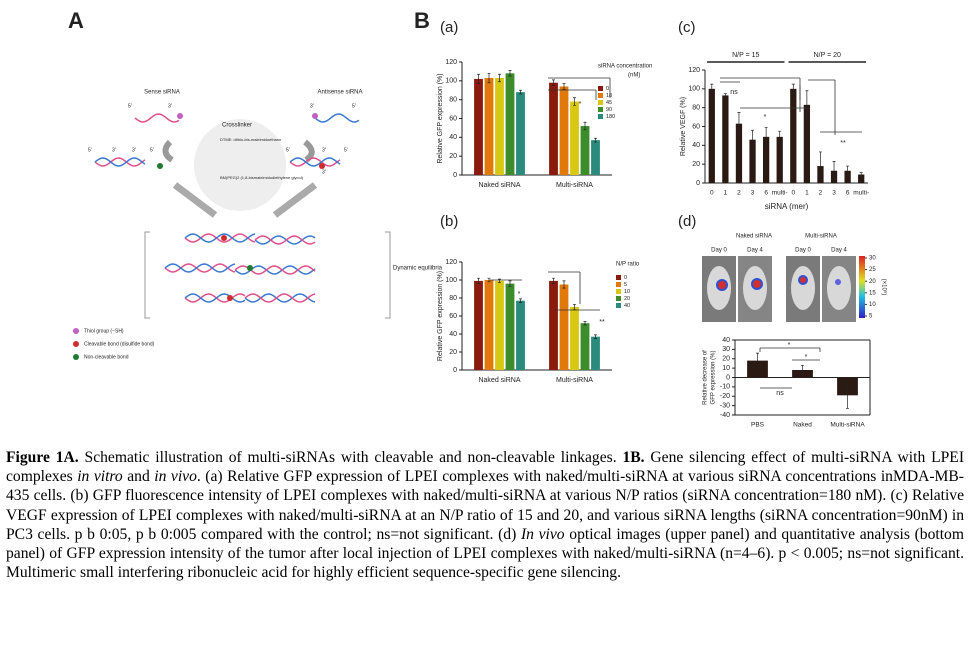  Describe the element at coordinates (449, 27) in the screenshot. I see `panel-label: (a)` at that location.